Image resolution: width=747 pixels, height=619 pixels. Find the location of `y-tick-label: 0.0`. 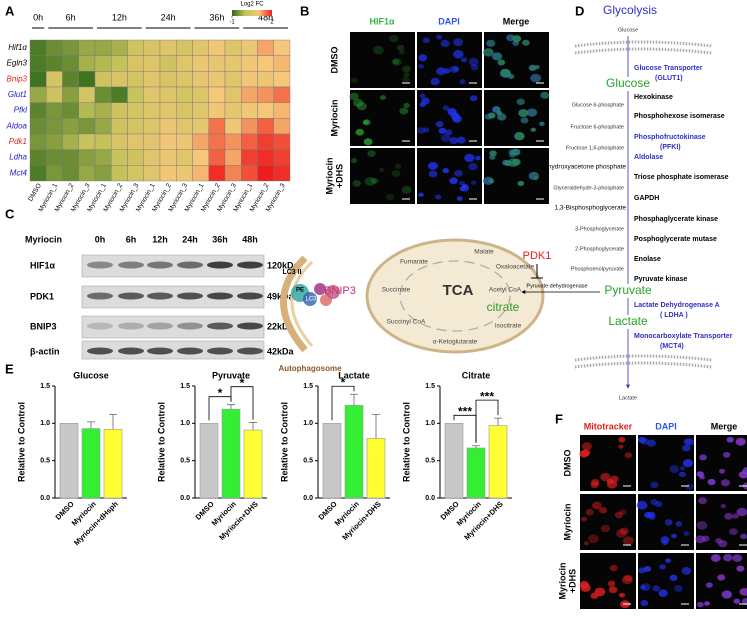

y-tick-label: 0.0 is located at coordinates (185, 498).